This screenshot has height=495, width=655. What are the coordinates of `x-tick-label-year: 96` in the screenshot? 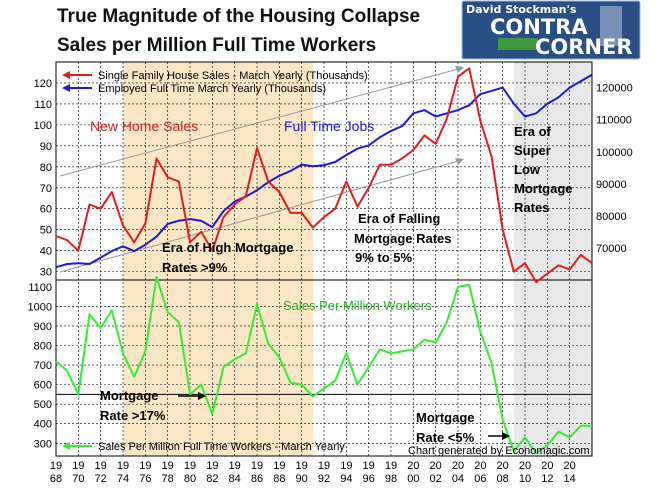 It's located at (369, 479).